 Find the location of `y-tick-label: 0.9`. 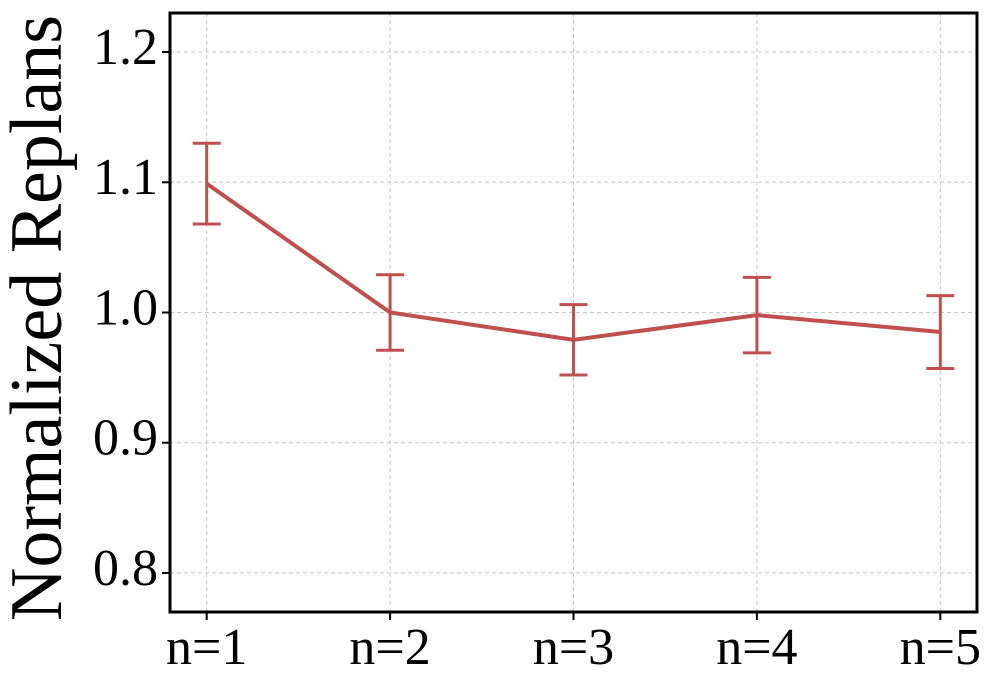

y-tick-label: 0.9 is located at coordinates (125, 438).